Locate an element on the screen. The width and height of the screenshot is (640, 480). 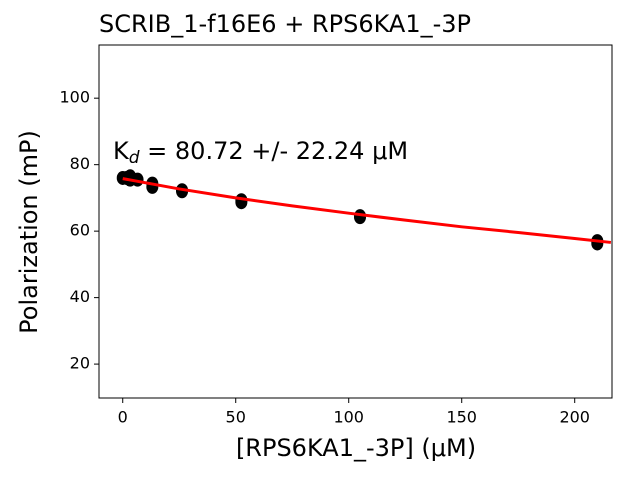
x-tick-label: 0 is located at coordinates (123, 417).